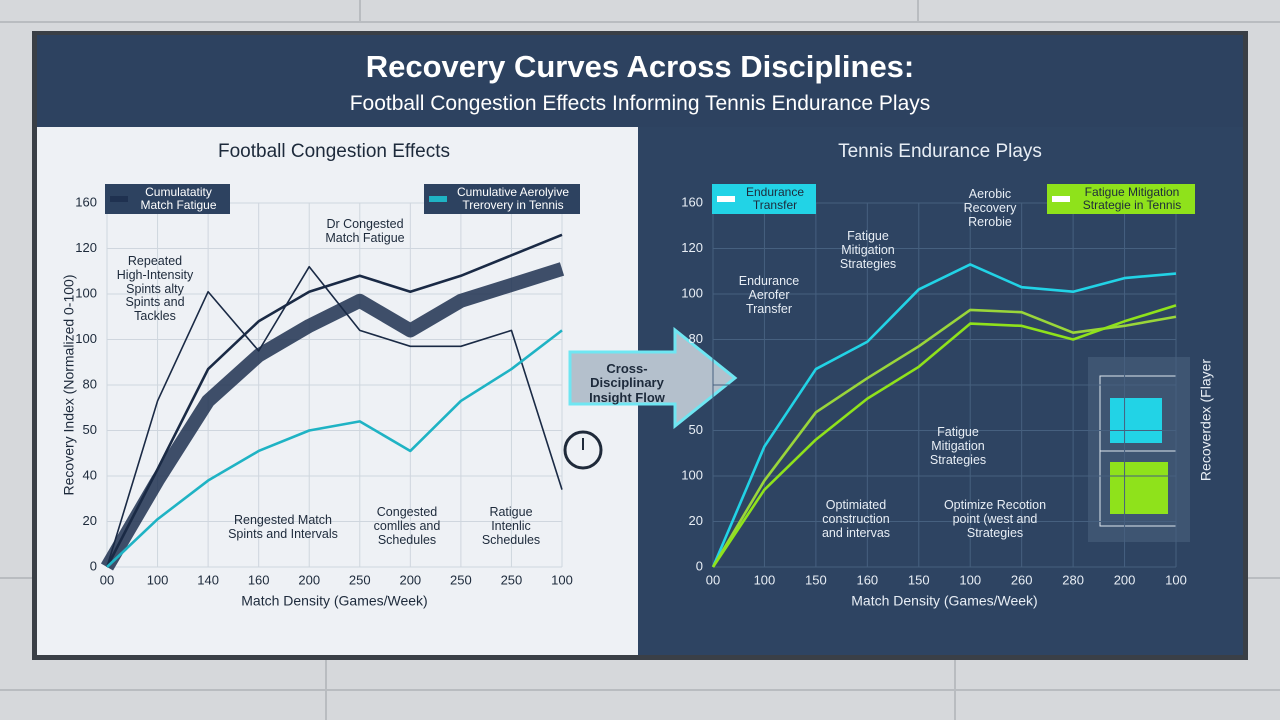 The width and height of the screenshot is (1280, 720). What do you see at coordinates (1022, 579) in the screenshot?
I see `x-tick-label: 260` at bounding box center [1022, 579].